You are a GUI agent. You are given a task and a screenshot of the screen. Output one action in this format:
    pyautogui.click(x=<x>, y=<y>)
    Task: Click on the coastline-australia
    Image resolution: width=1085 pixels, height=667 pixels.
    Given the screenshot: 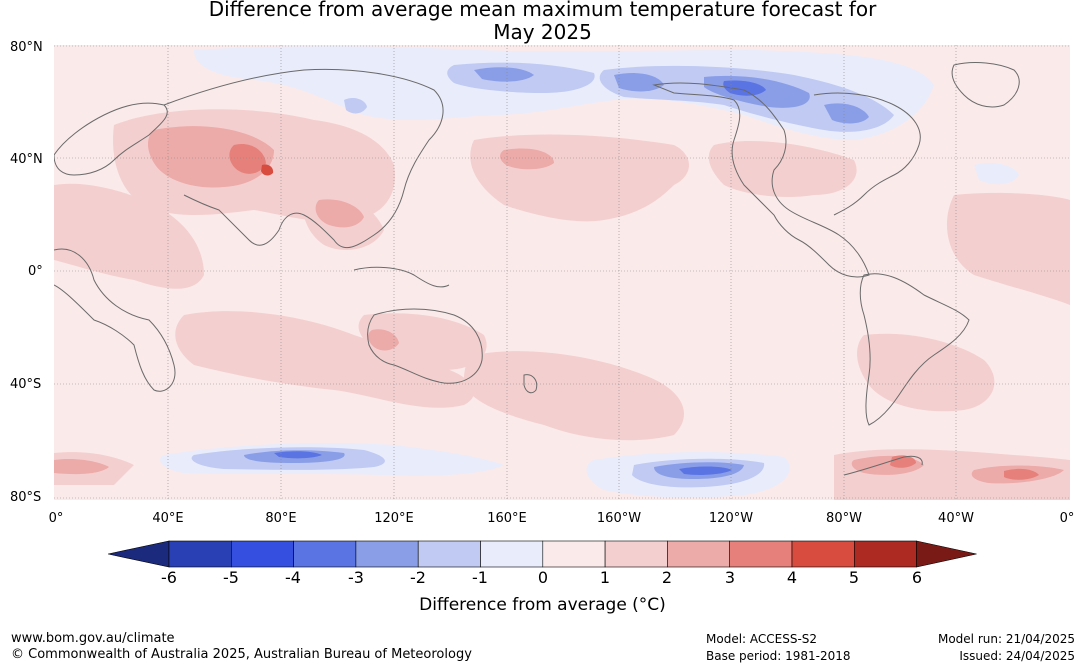 What is the action you would take?
    pyautogui.click(x=425, y=346)
    